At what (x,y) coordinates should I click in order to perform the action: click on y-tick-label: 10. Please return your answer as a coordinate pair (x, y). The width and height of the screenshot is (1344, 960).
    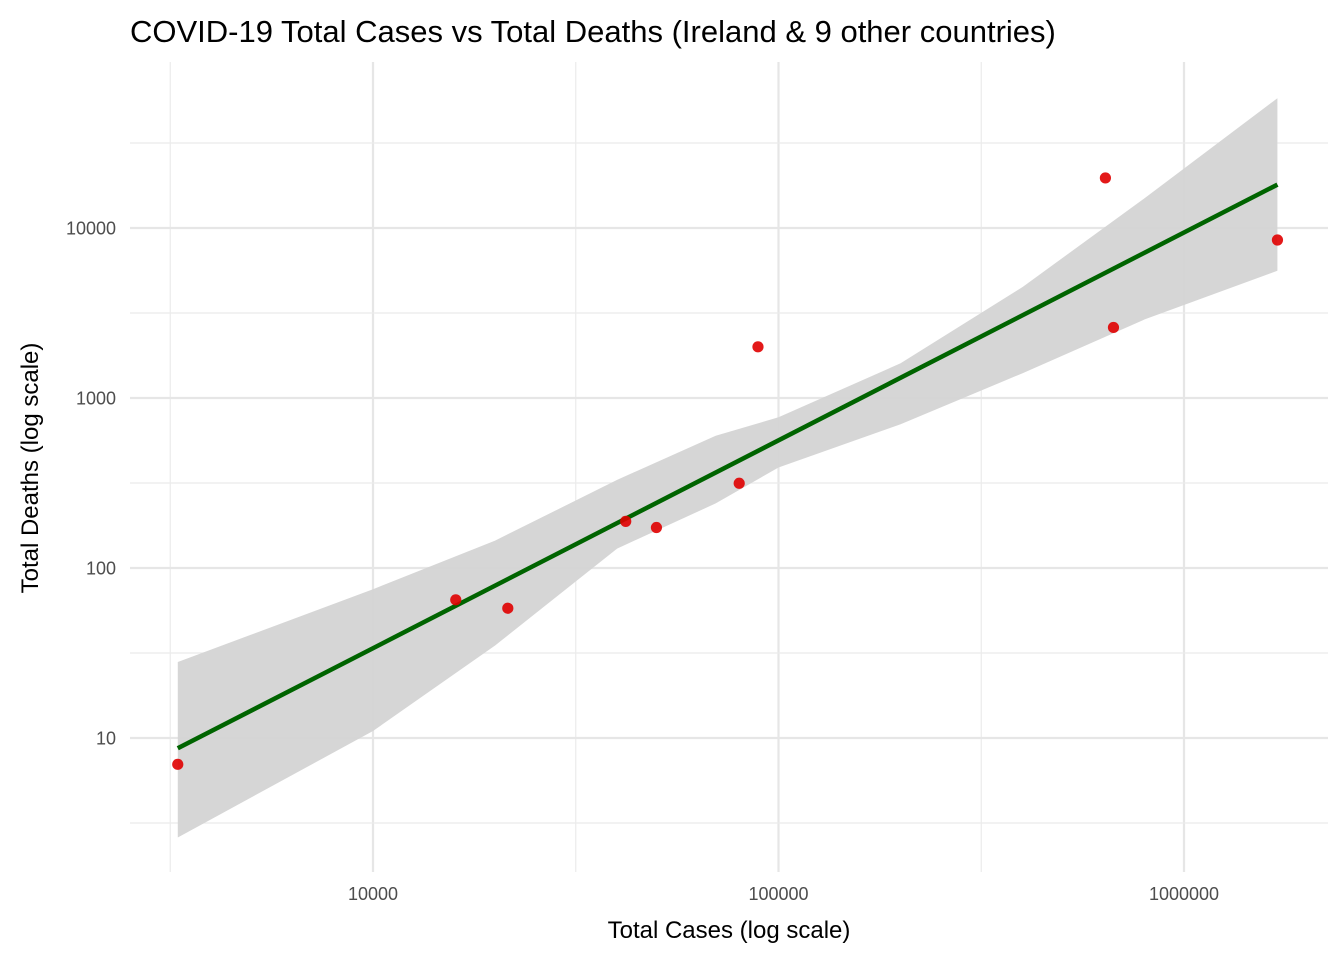
    Looking at the image, I should click on (106, 739).